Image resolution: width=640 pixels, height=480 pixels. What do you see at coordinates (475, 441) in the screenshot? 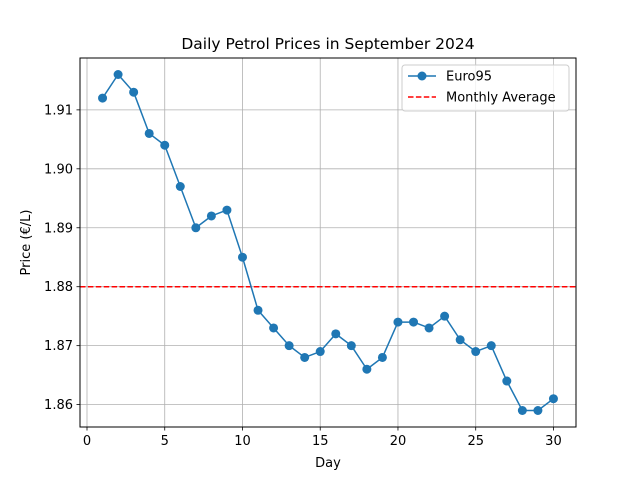
I see `x-tick-label: 25` at bounding box center [475, 441].